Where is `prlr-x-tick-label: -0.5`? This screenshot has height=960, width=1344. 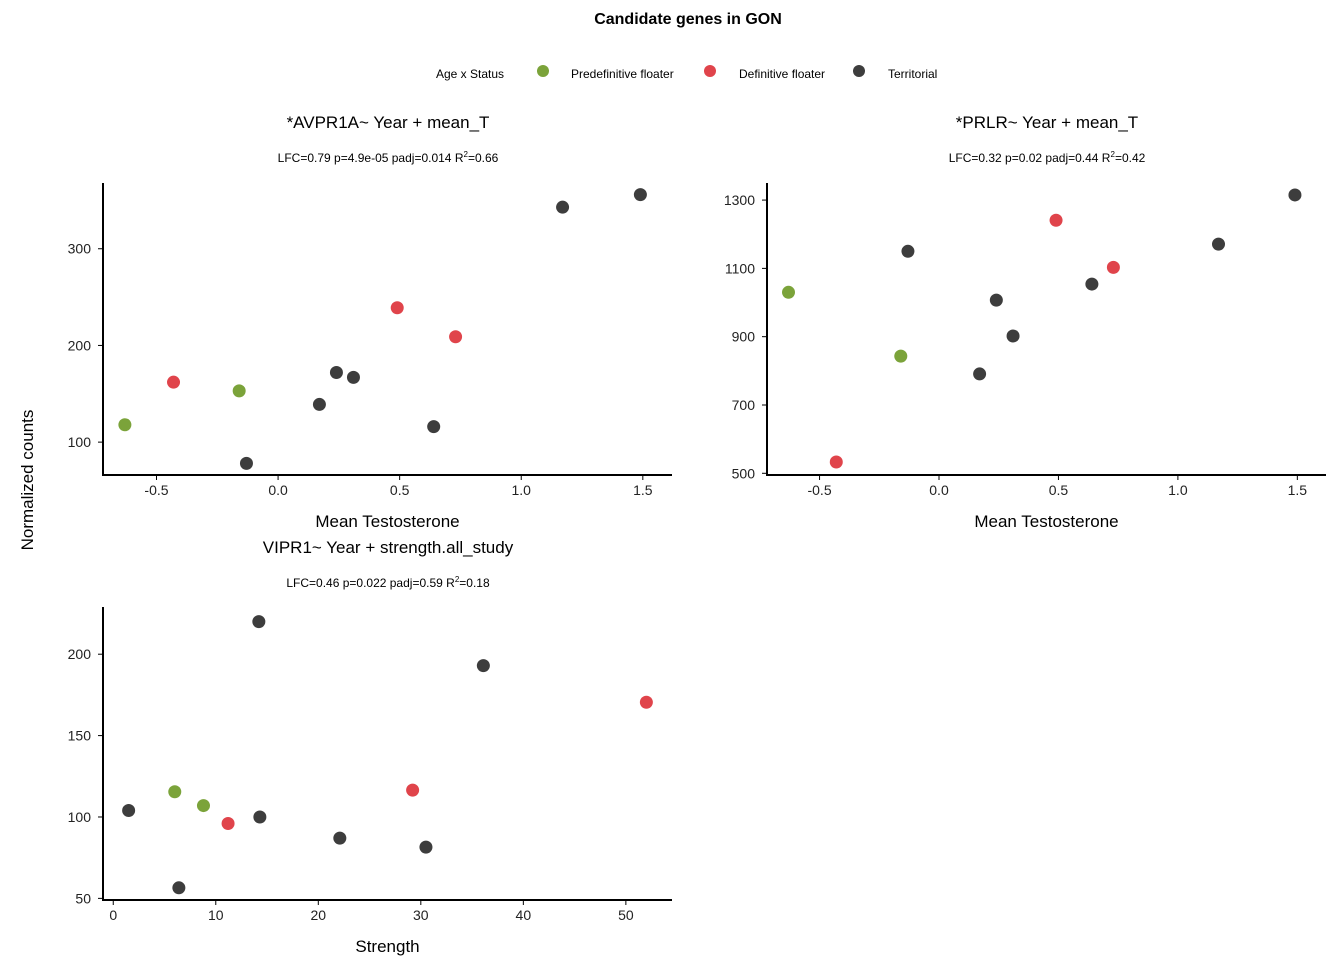
prlr-x-tick-label: -0.5 is located at coordinates (819, 490).